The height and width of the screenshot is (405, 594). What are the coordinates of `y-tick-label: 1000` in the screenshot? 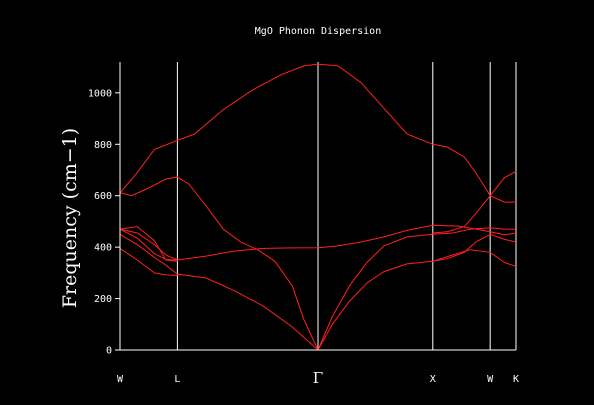 It's located at (100, 93).